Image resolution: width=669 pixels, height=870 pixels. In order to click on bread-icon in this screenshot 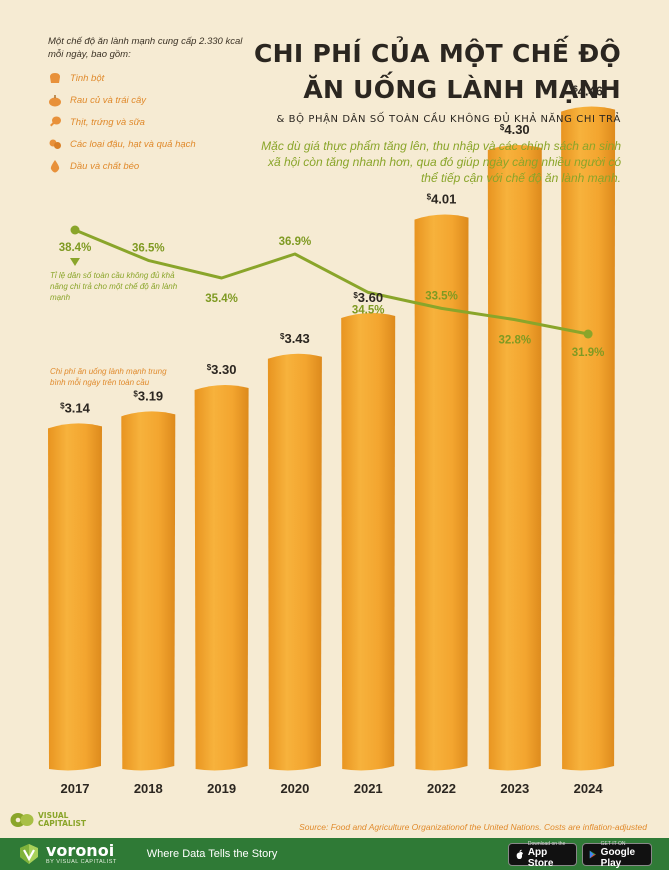, I will do `click(55, 78)`.